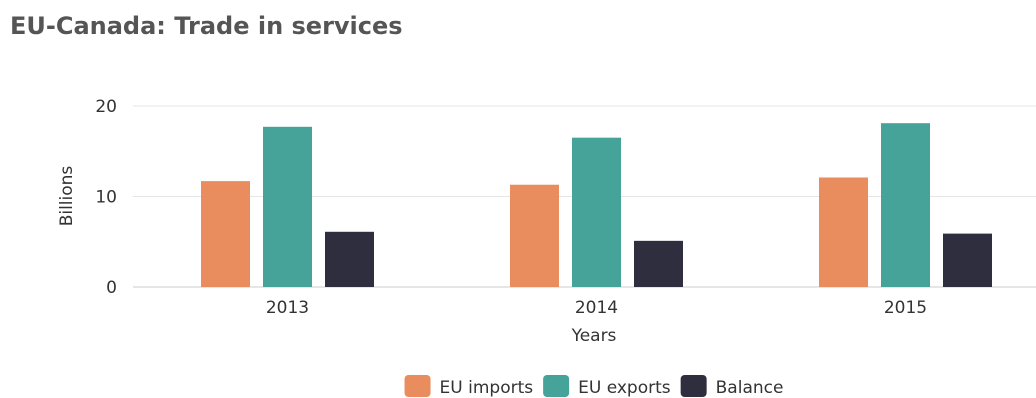 Image resolution: width=1036 pixels, height=398 pixels. I want to click on bar-eu-imports-2013, so click(225, 234).